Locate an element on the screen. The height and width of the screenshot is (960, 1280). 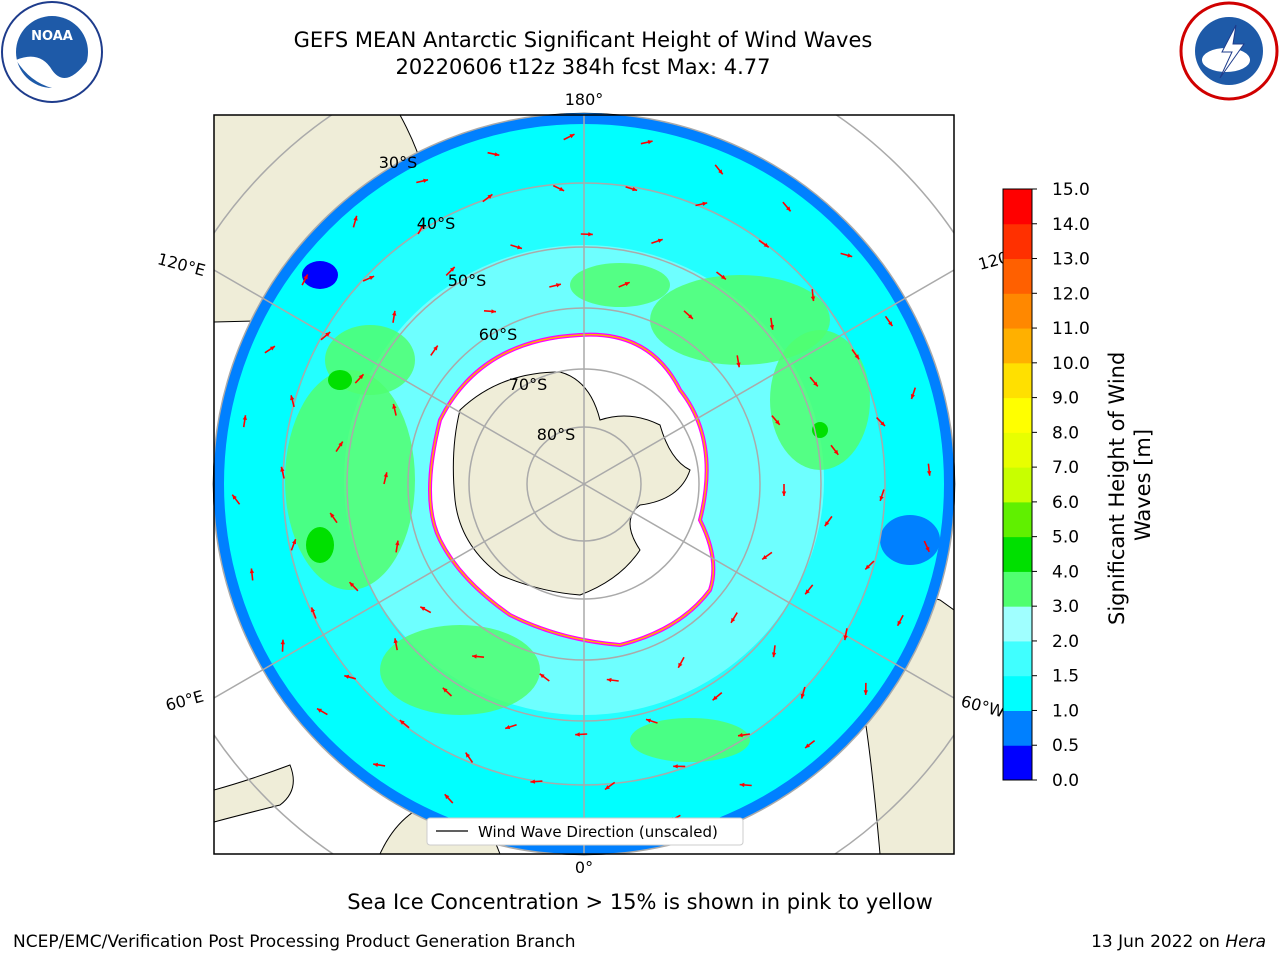
colorbar-tick-label: 7.0 is located at coordinates (1065, 468).